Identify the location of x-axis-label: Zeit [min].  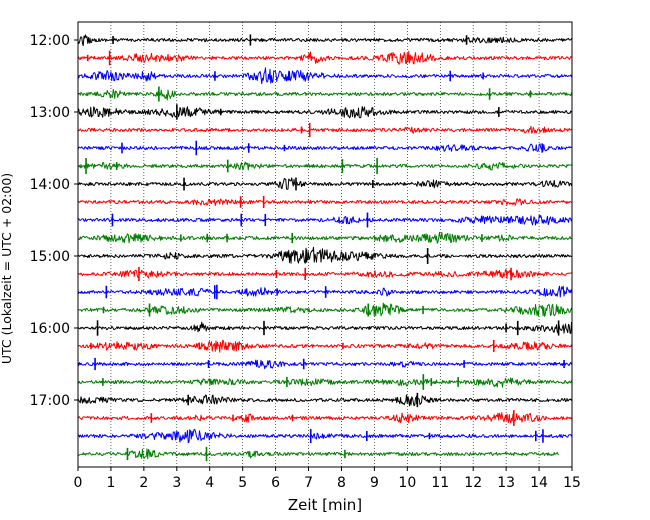
(325, 505).